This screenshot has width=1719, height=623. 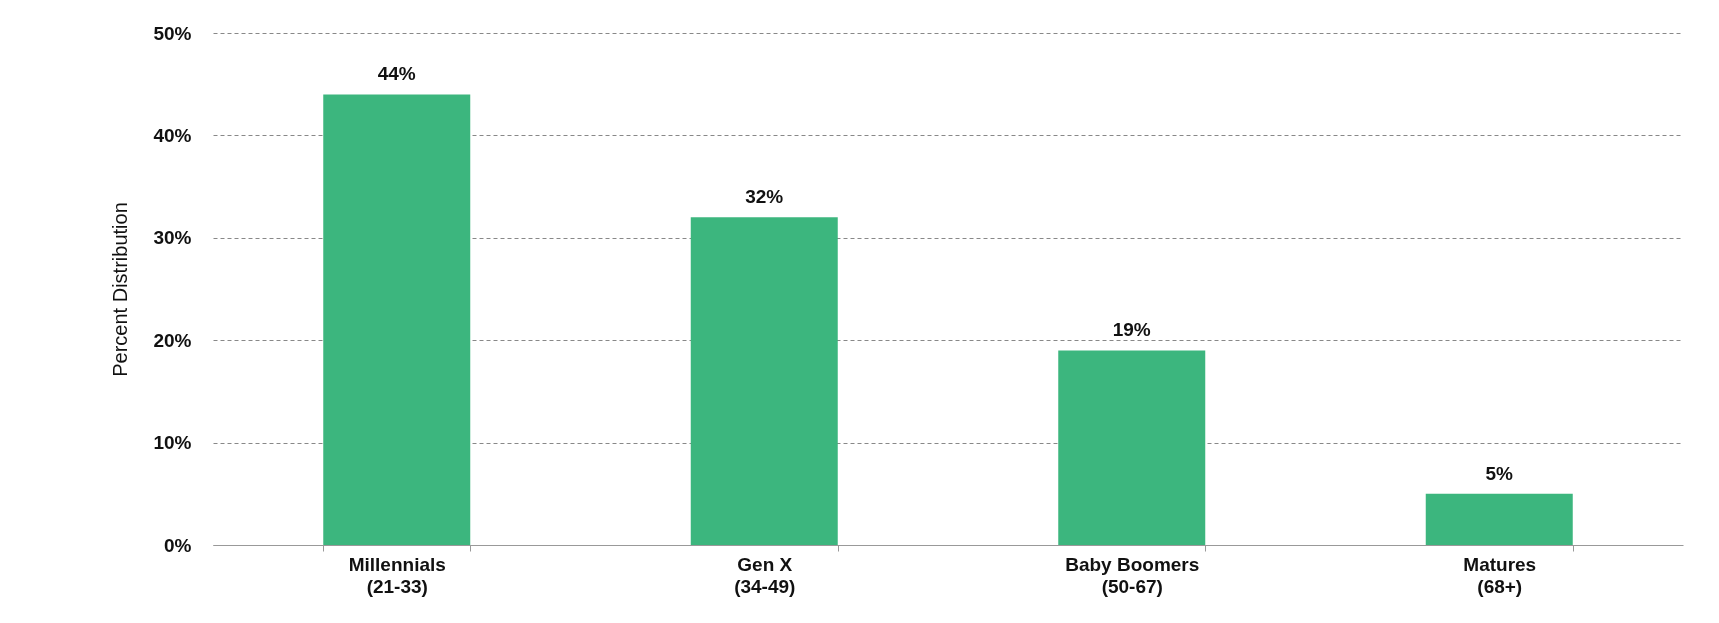 What do you see at coordinates (172, 33) in the screenshot?
I see `y-tick-label: 50%` at bounding box center [172, 33].